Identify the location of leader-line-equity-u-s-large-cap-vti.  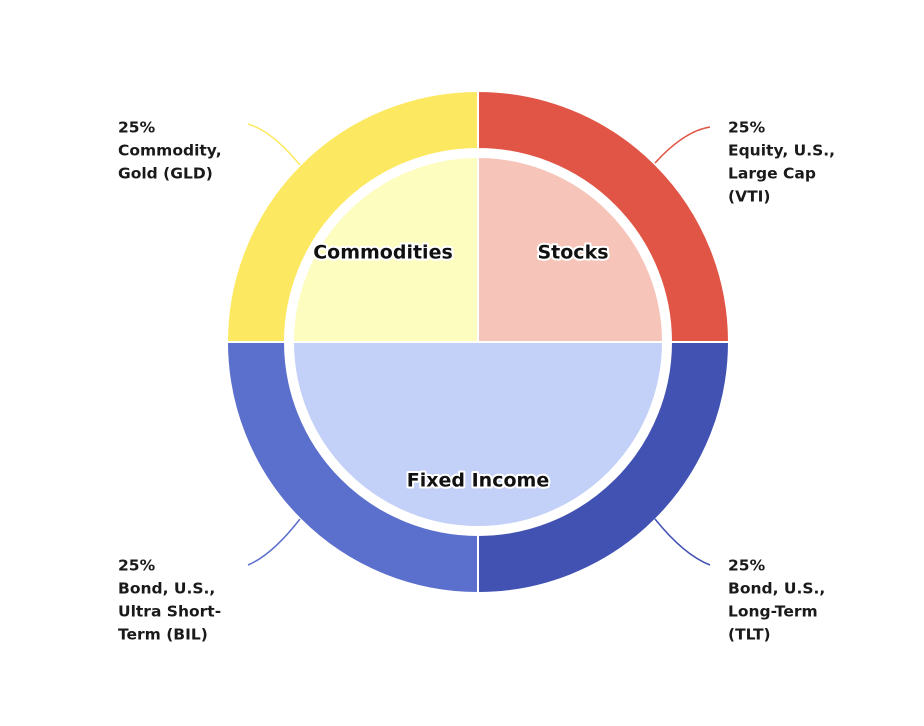
(682, 145).